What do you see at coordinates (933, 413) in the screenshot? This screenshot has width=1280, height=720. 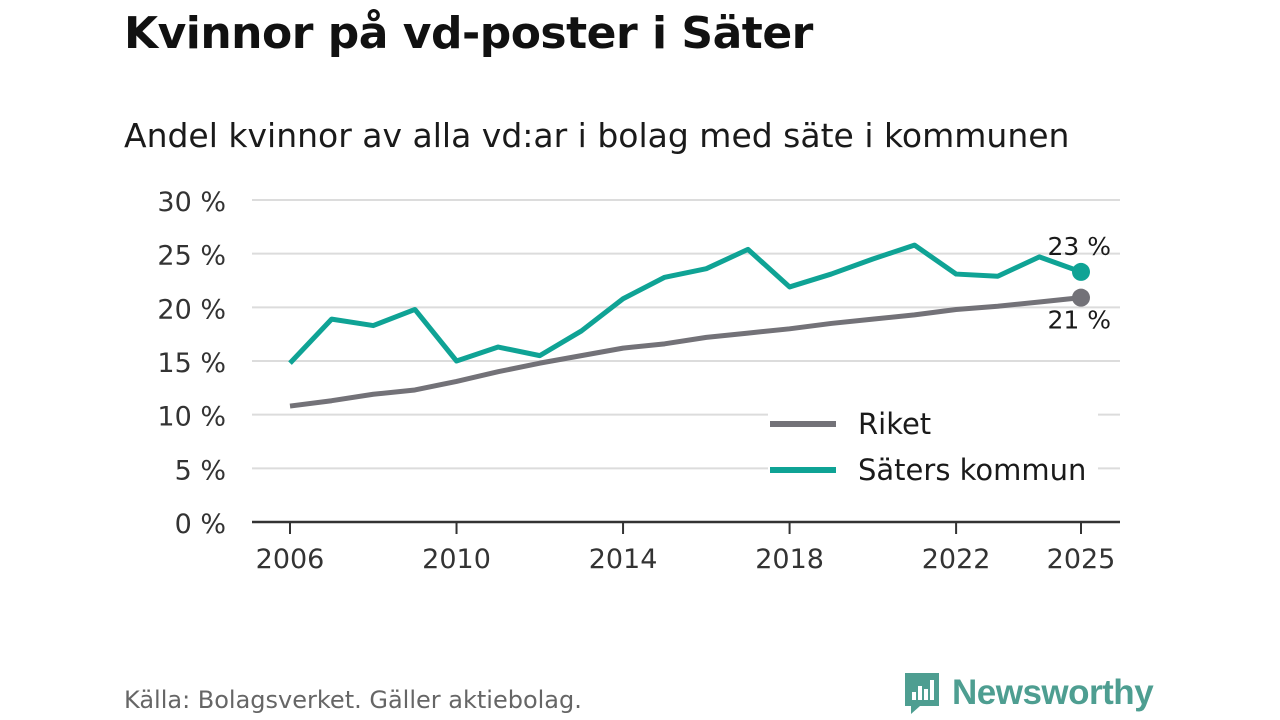 I see `legend-bg` at bounding box center [933, 413].